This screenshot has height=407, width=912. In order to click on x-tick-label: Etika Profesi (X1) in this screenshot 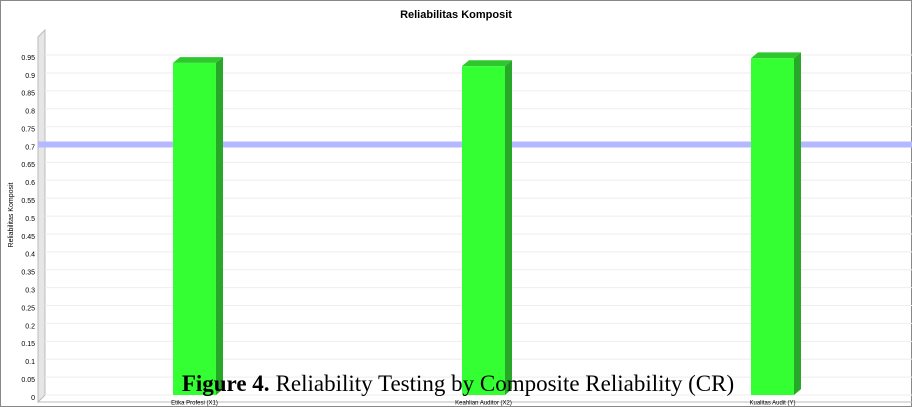, I will do `click(194, 404)`.